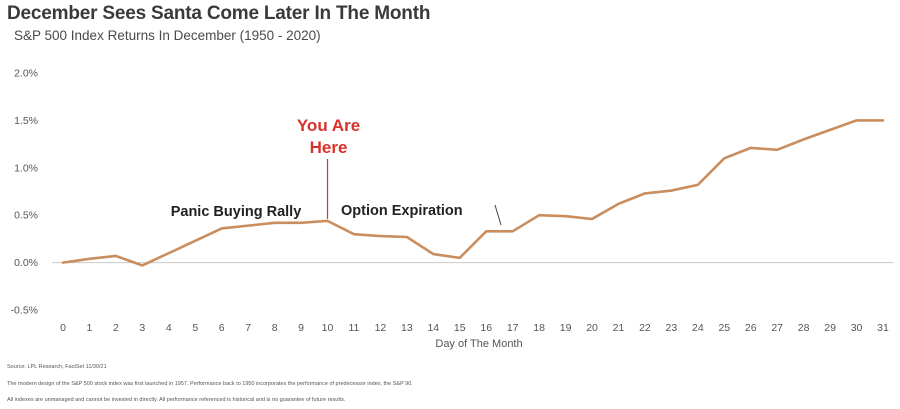 This screenshot has width=900, height=409. Describe the element at coordinates (301, 328) in the screenshot. I see `x-tick-label: 9` at that location.